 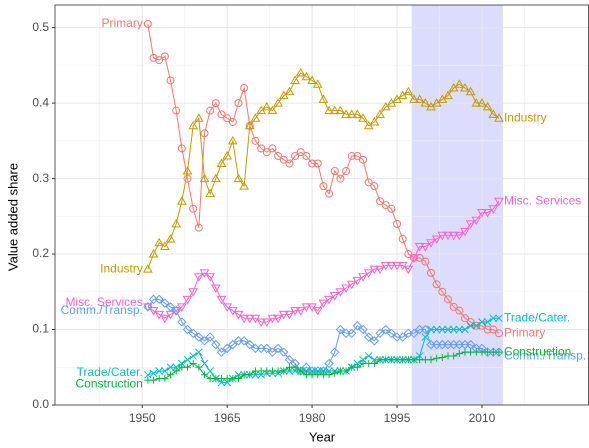 I want to click on x-tick-label: 1995, so click(x=397, y=418).